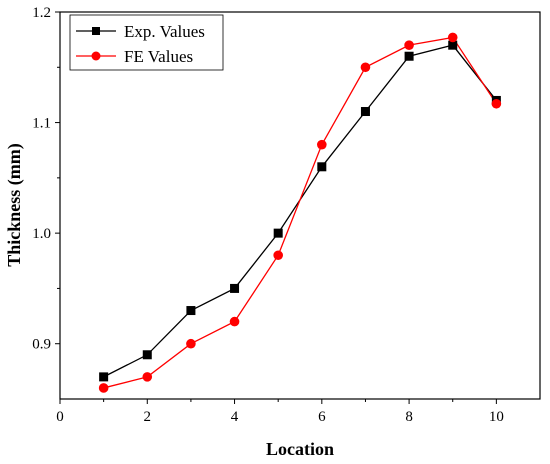 The width and height of the screenshot is (550, 464). What do you see at coordinates (409, 417) in the screenshot?
I see `x-tick-label: 8` at bounding box center [409, 417].